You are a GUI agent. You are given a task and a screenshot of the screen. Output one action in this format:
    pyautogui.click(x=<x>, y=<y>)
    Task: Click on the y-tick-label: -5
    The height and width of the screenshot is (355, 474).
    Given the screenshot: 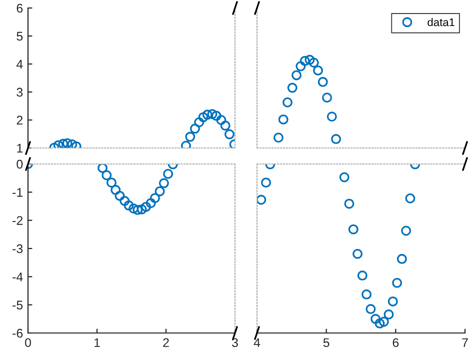 What is the action you would take?
    pyautogui.click(x=17, y=305)
    